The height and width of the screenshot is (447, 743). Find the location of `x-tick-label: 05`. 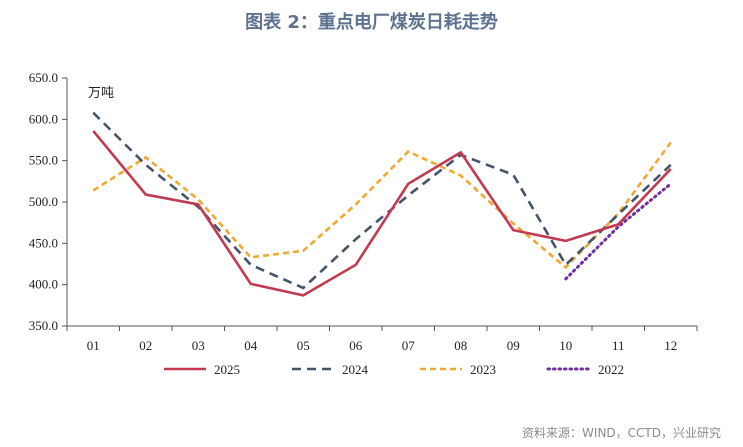

x-tick-label: 05 is located at coordinates (303, 345).